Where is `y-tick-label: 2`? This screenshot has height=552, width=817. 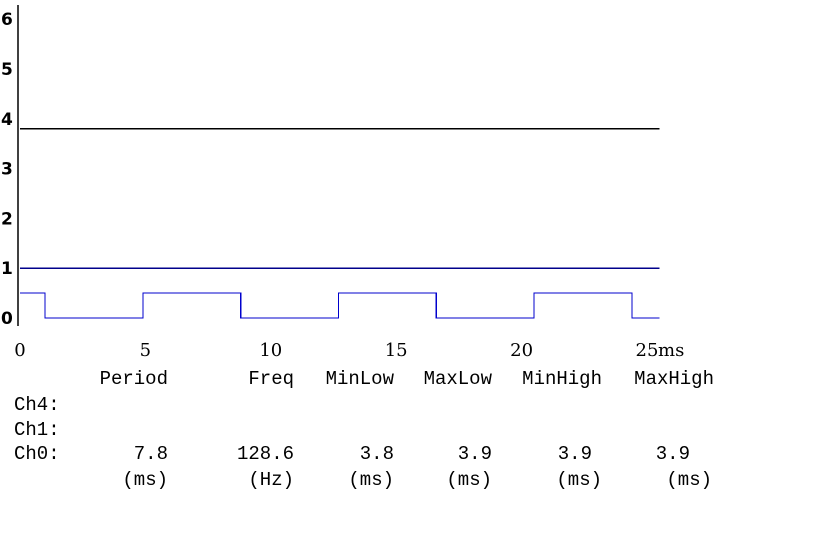
y-tick-label: 2 is located at coordinates (7, 219).